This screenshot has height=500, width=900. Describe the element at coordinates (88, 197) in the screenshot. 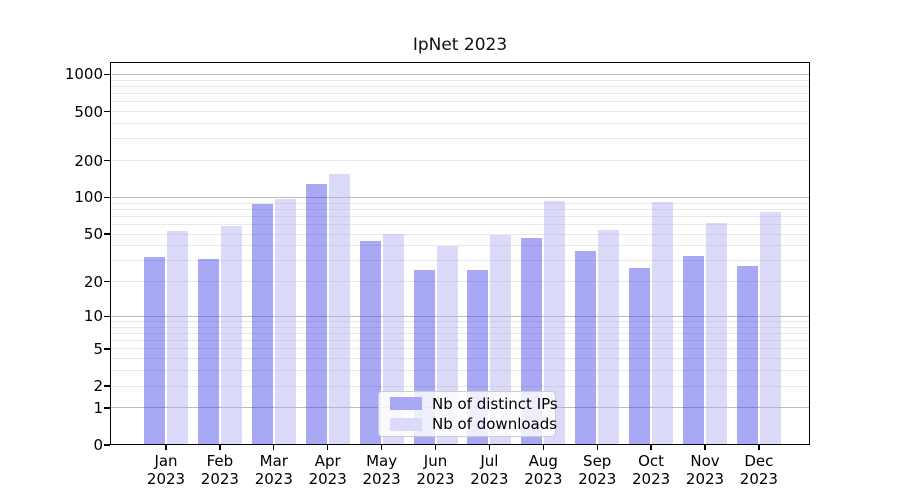

I see `y-tick-label: 100` at that location.